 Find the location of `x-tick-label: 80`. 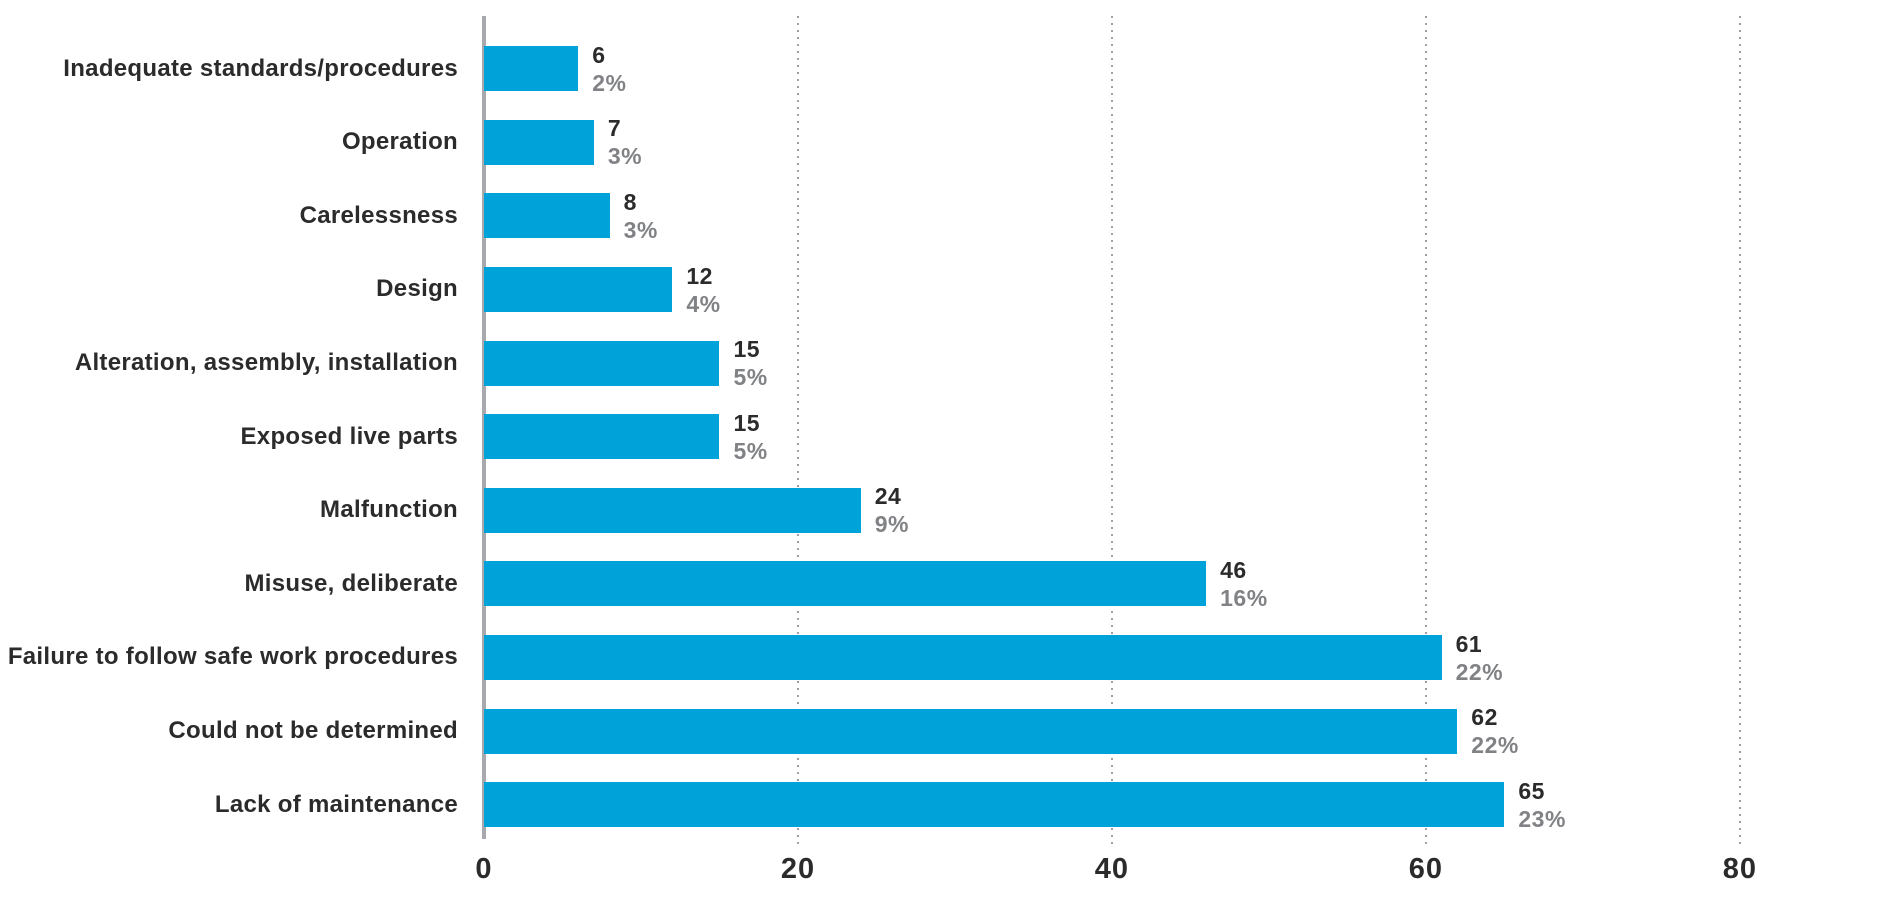

x-tick-label: 80 is located at coordinates (1739, 869).